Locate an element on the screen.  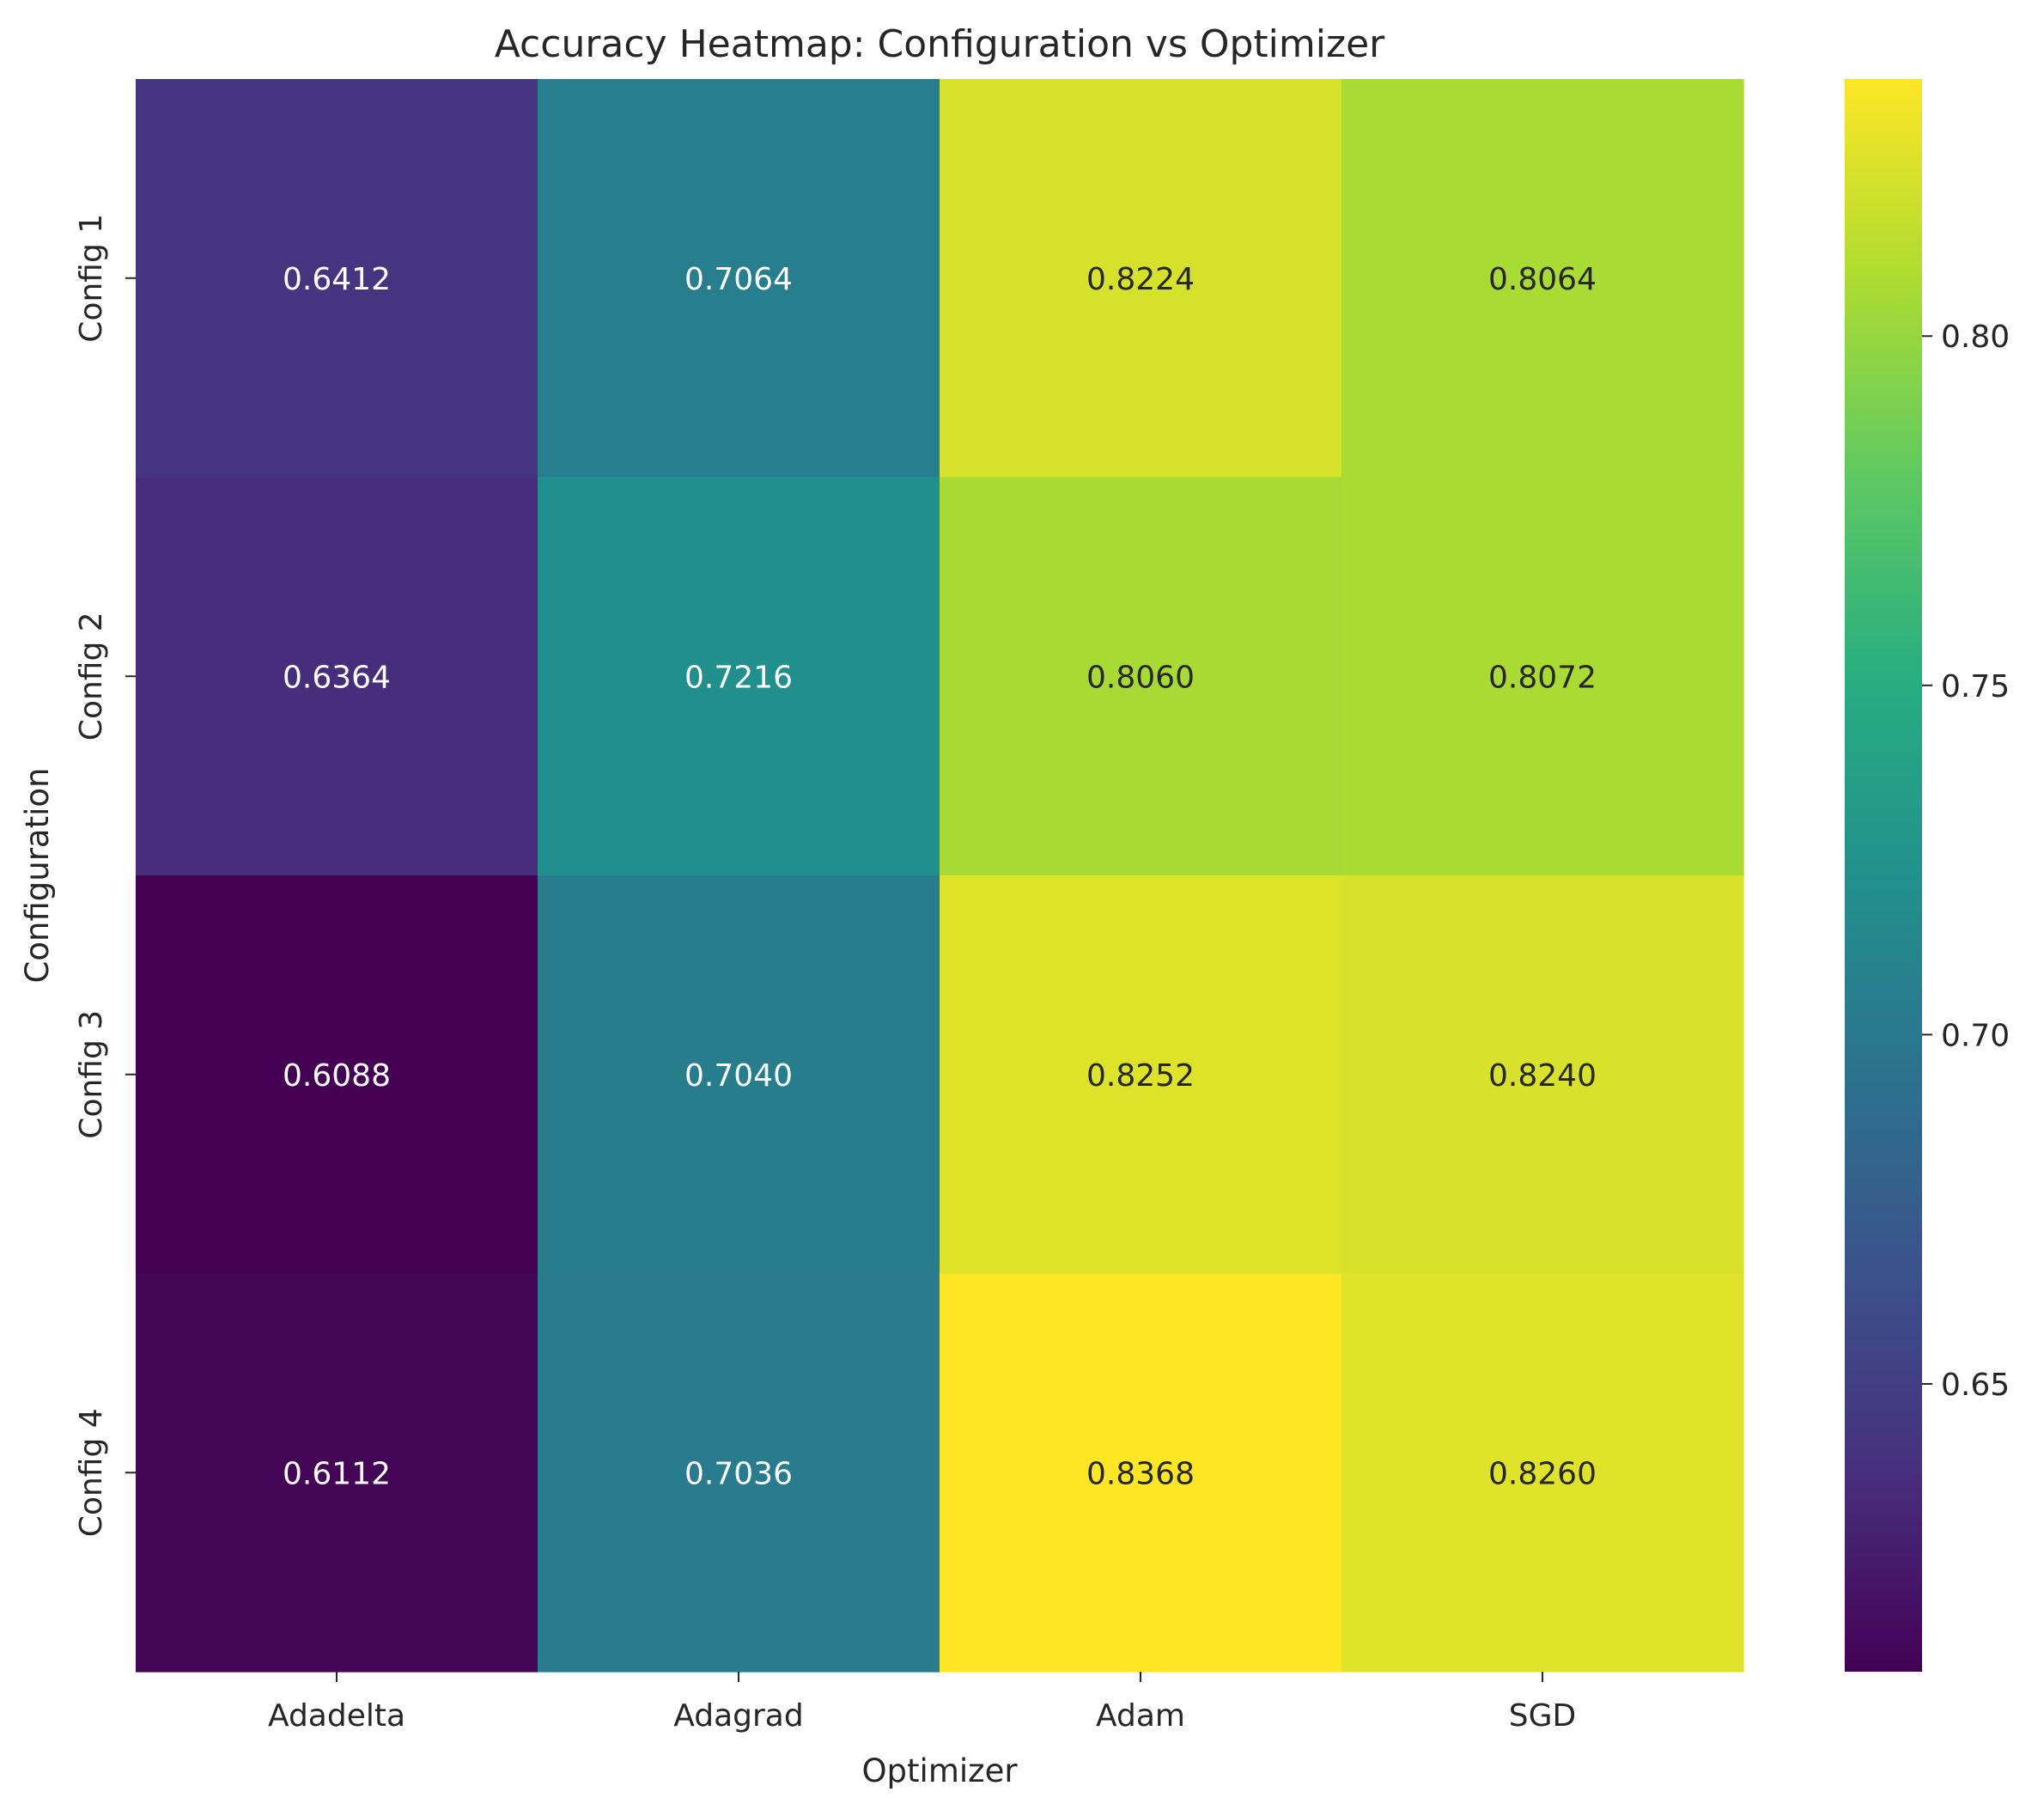
cell-value-label: 0.8060 is located at coordinates (1140, 677).